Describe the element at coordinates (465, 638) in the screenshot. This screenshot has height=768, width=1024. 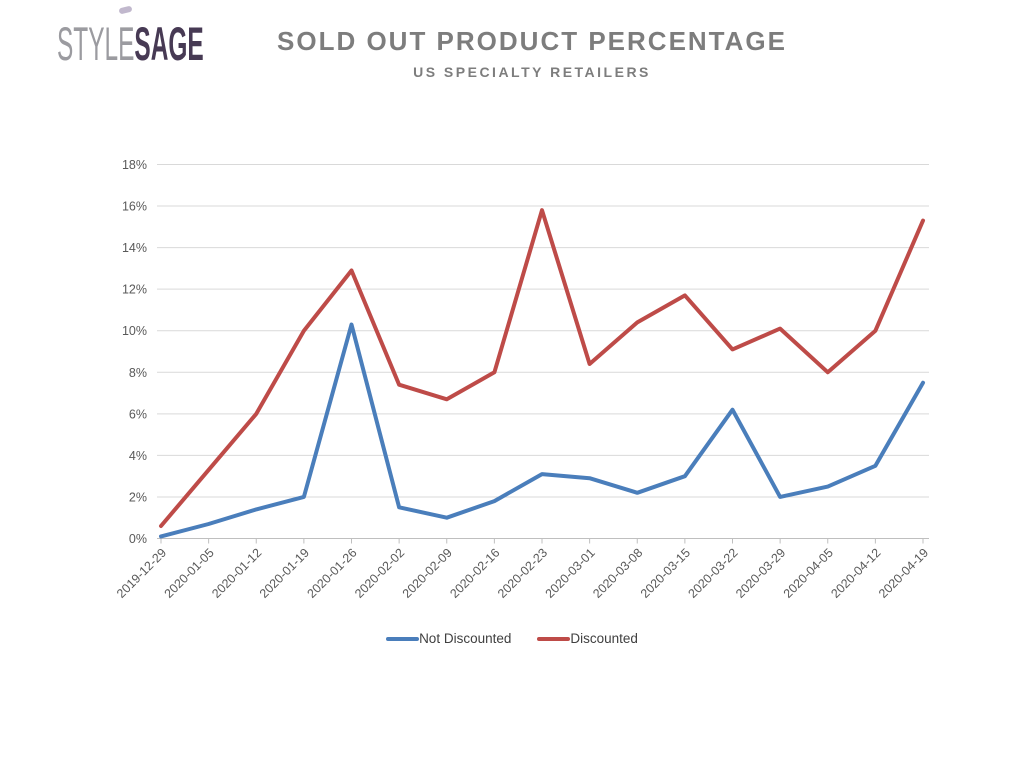
I see `legend-label: Not Discounted` at that location.